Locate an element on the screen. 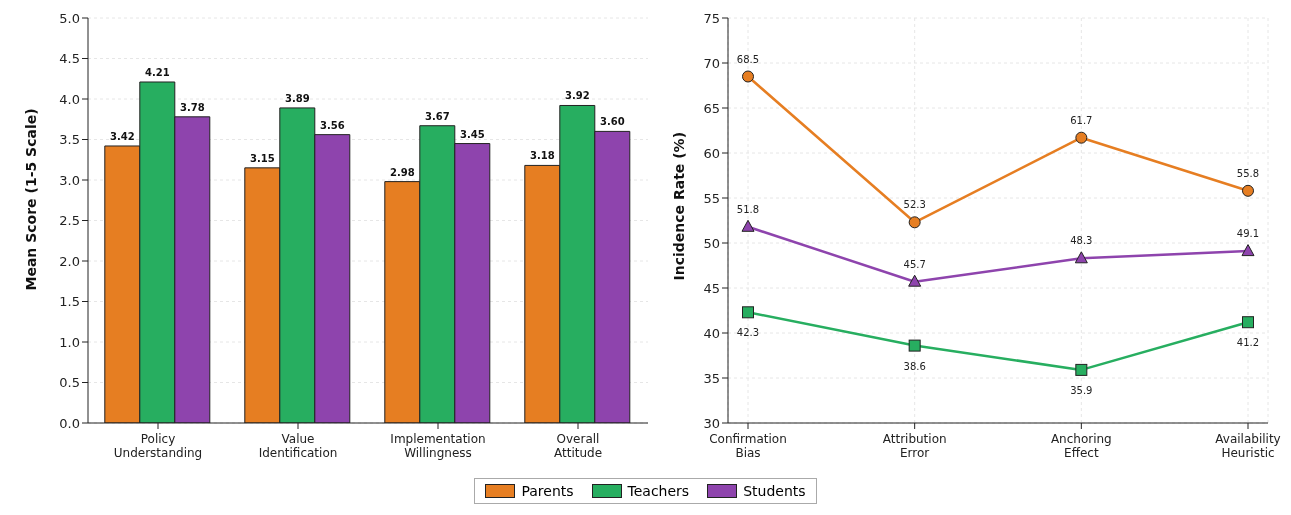 This screenshot has width=1291, height=515. y-tick-label: 0.0 is located at coordinates (69, 423).